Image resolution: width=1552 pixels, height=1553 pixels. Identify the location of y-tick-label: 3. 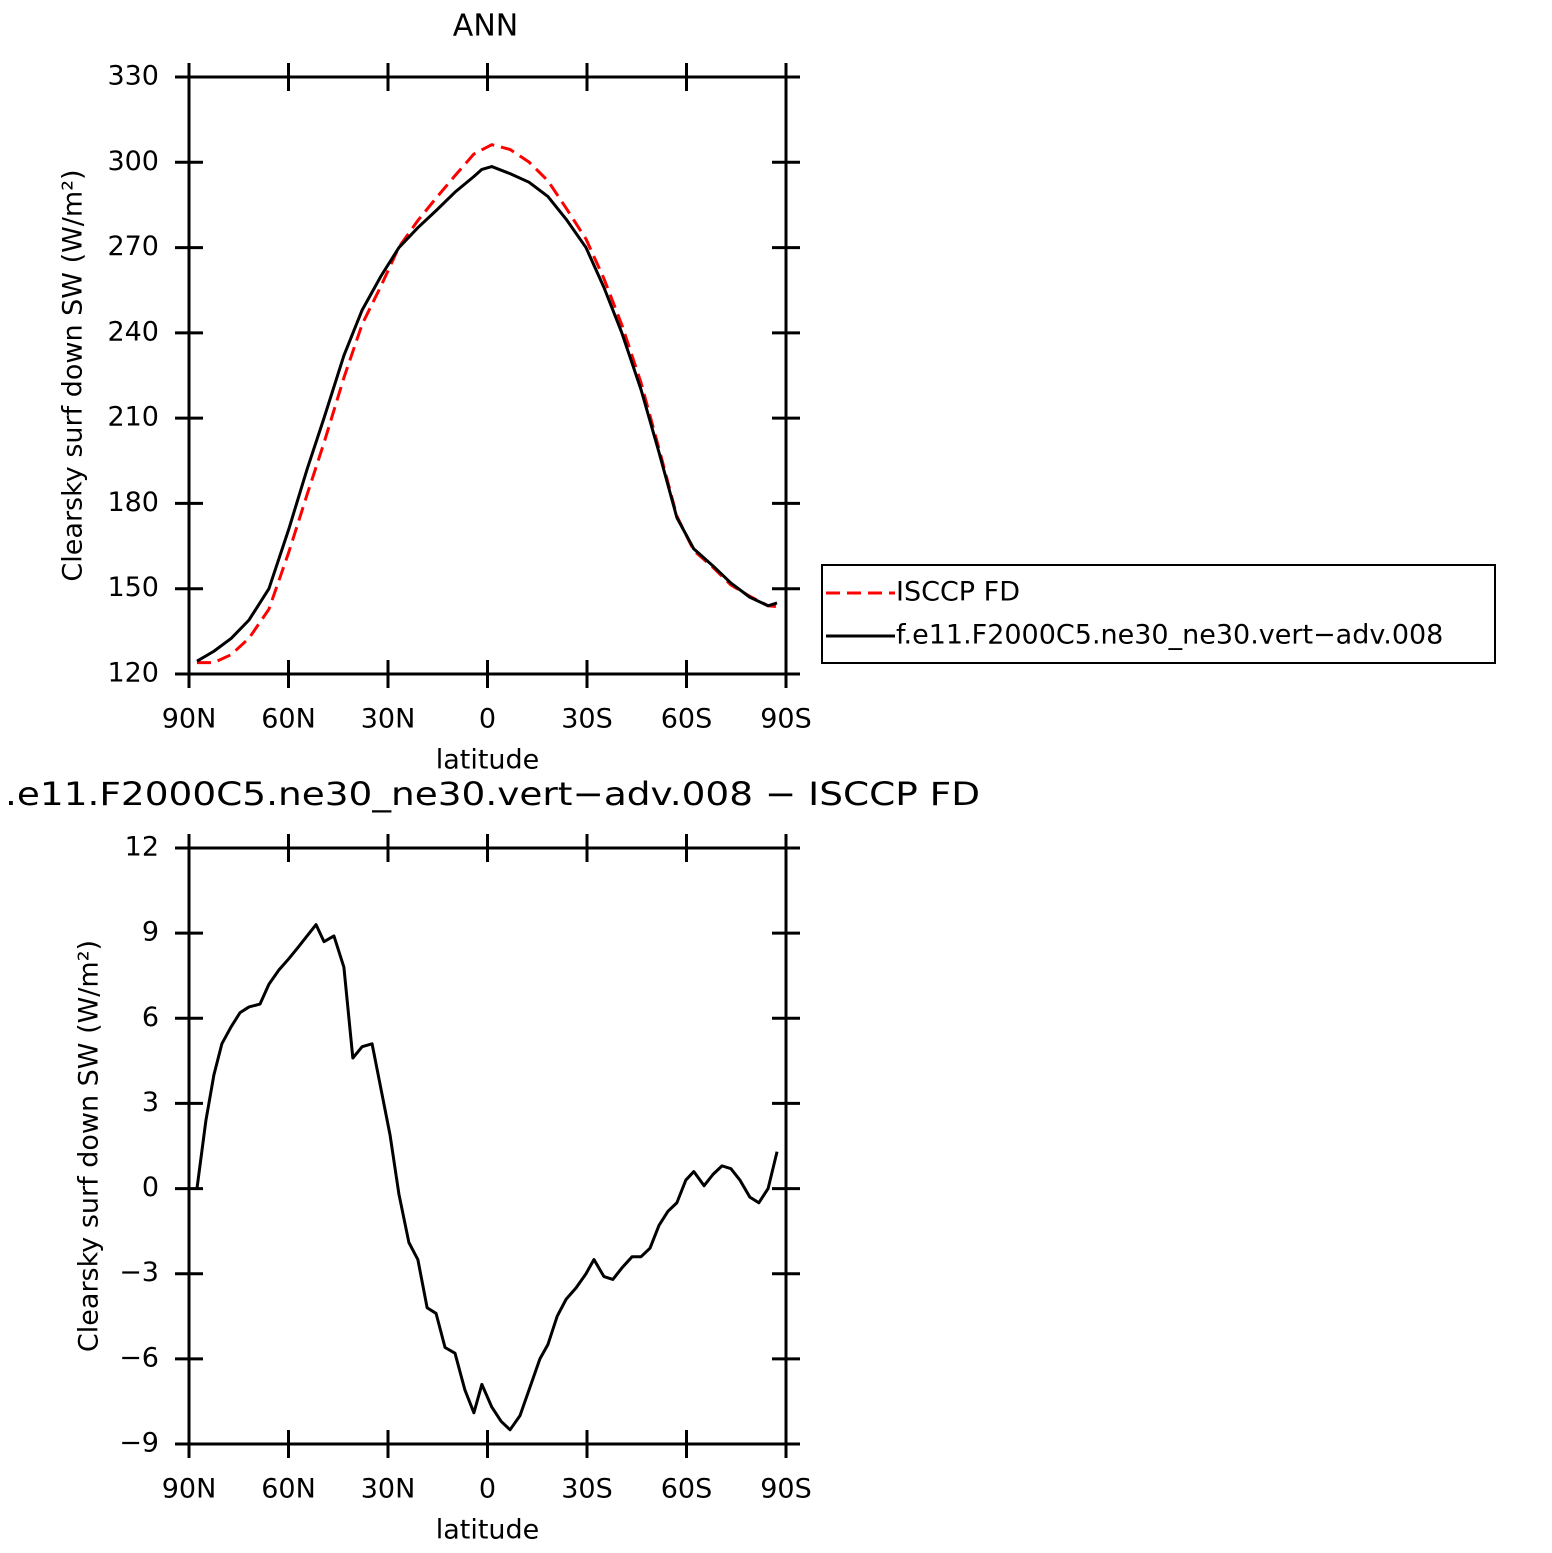
(150, 1102).